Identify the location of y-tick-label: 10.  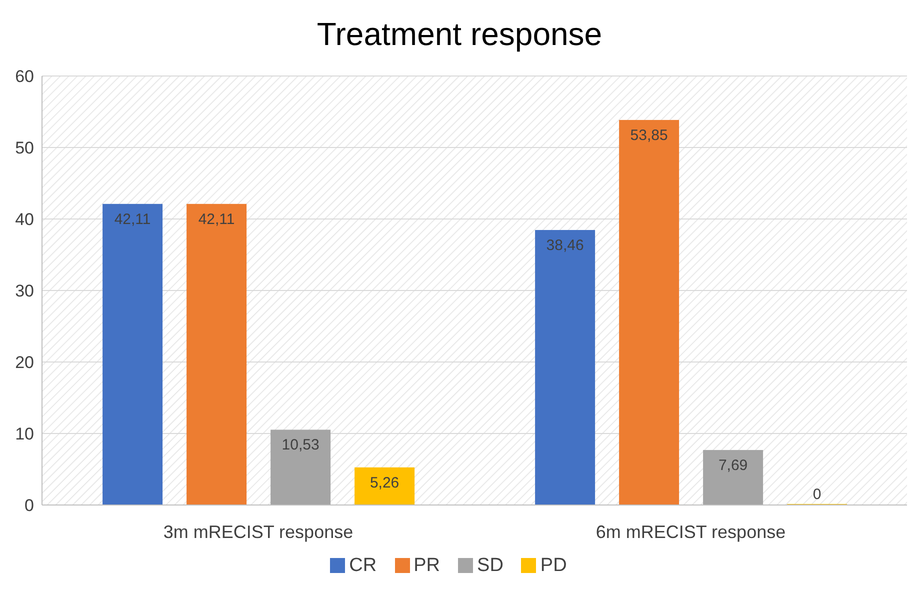
(24, 434).